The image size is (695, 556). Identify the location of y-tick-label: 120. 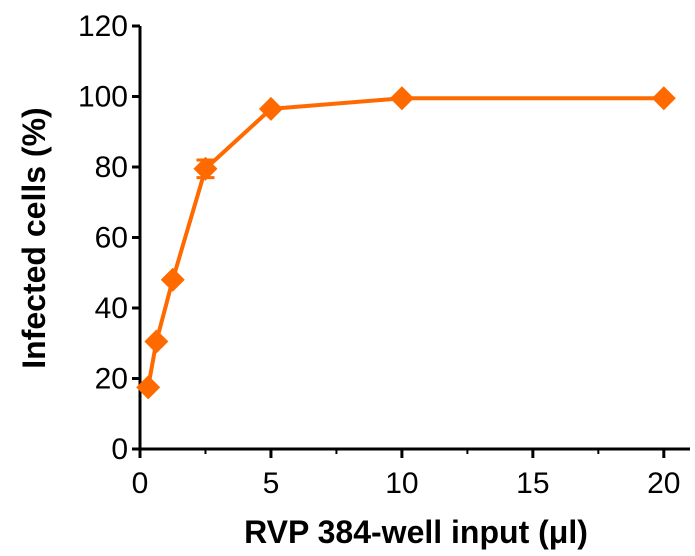
(103, 26).